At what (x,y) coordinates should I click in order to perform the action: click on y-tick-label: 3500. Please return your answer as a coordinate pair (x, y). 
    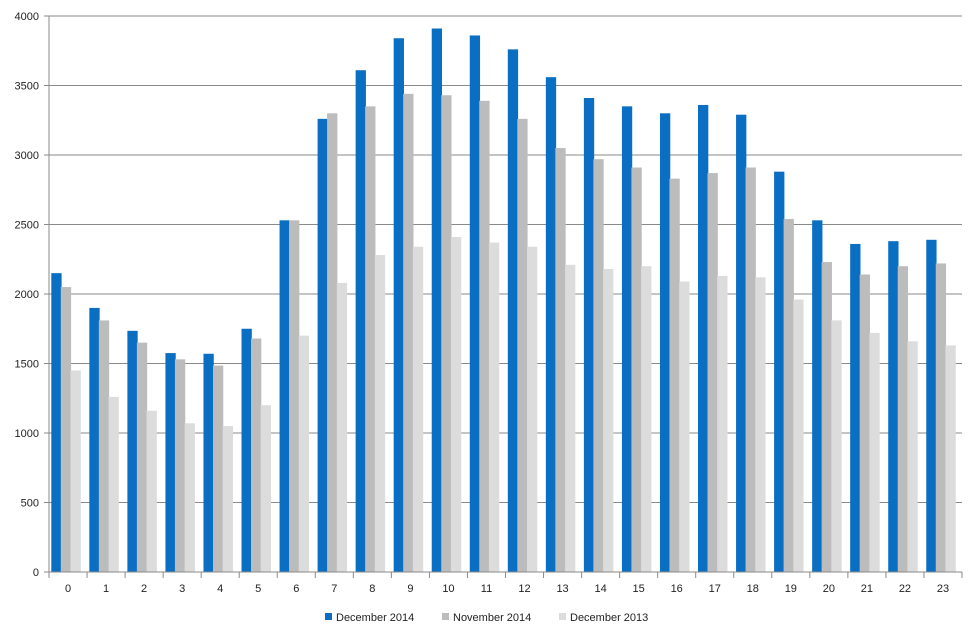
    Looking at the image, I should click on (27, 87).